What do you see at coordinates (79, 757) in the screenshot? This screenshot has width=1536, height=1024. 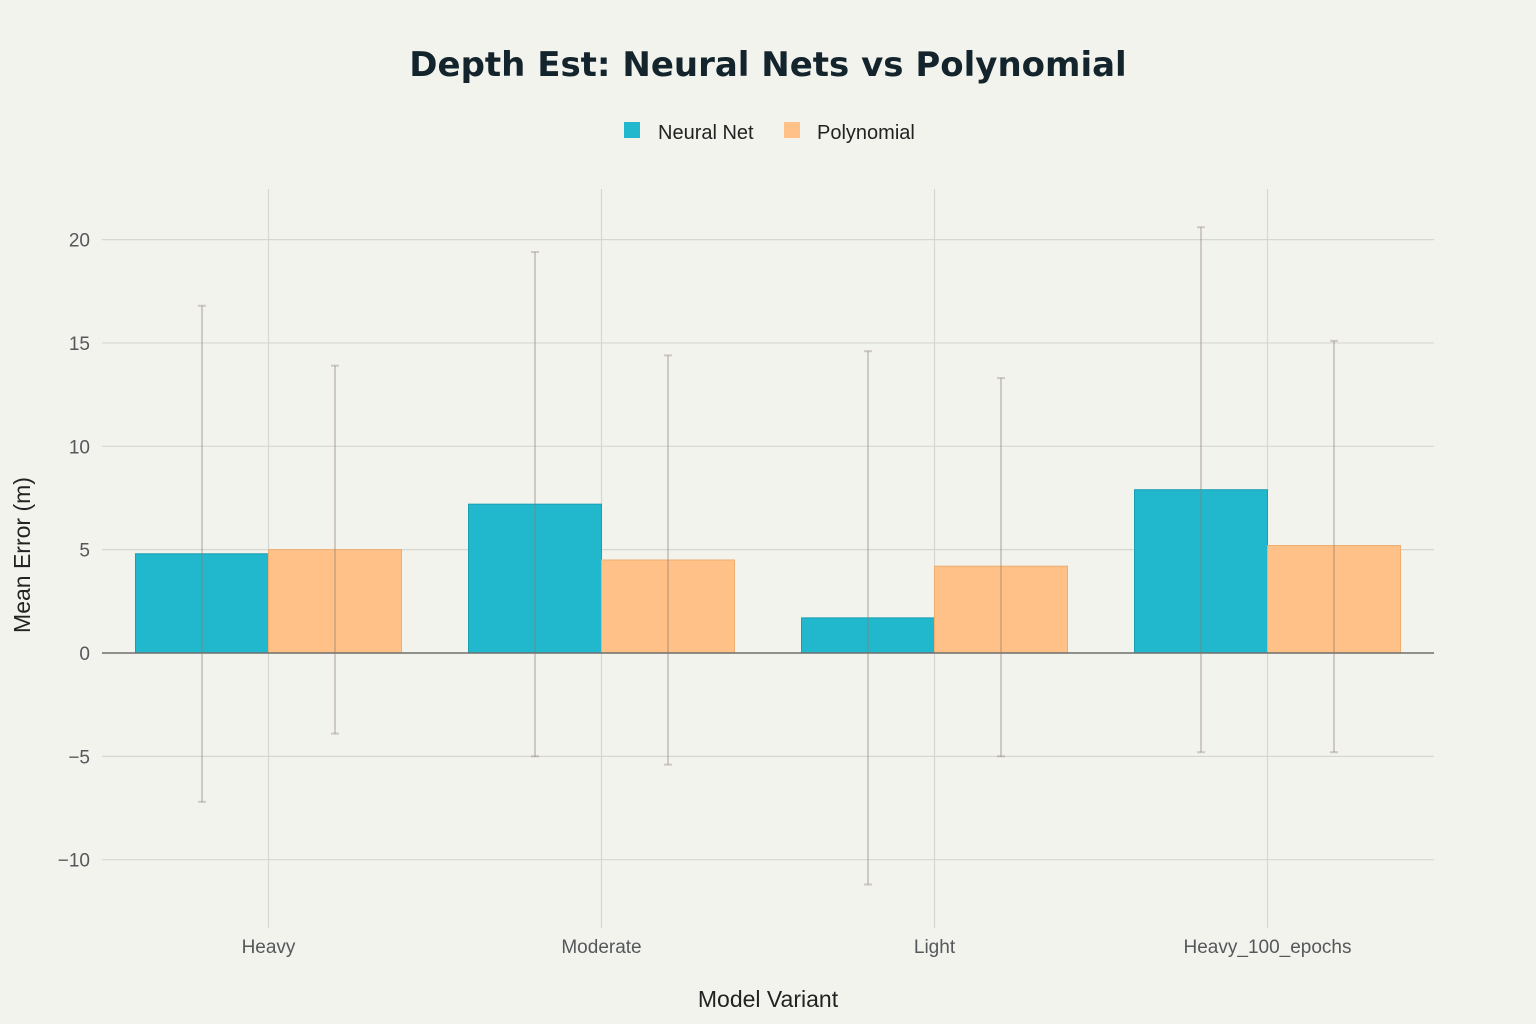 I see `y-tick-label: −5` at bounding box center [79, 757].